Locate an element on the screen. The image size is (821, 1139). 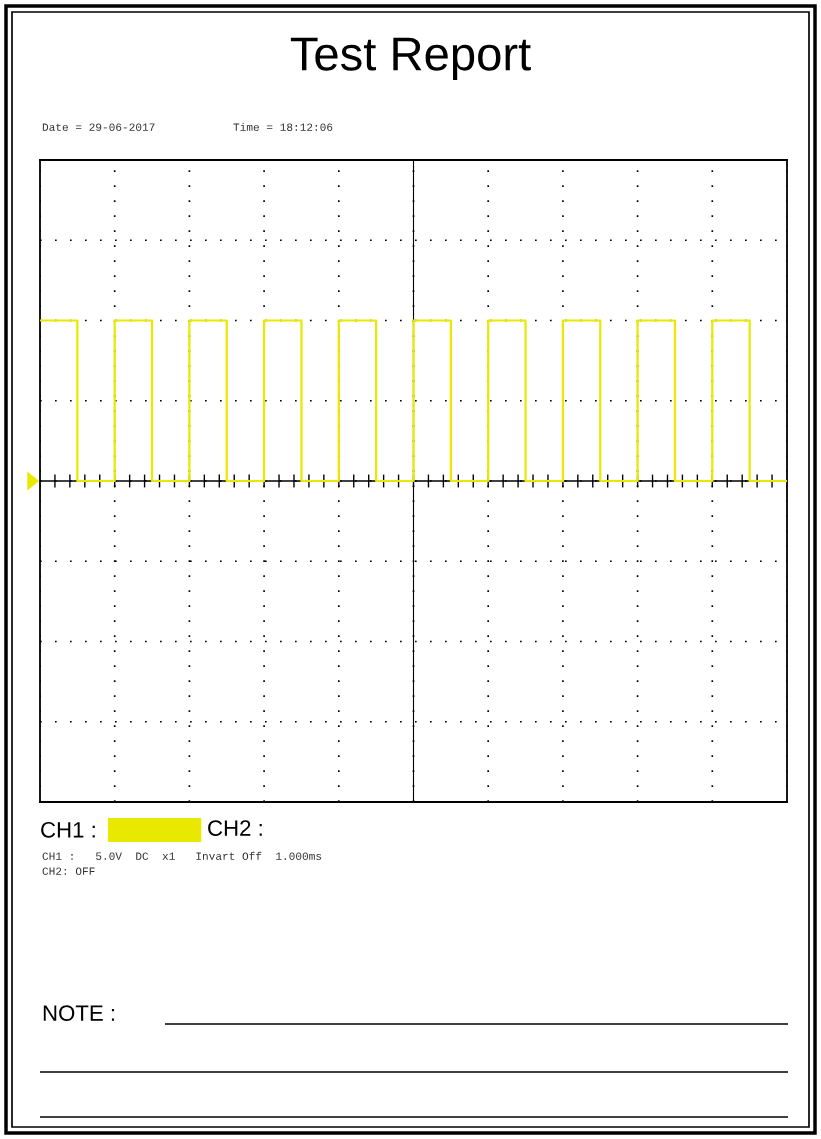
text: Time = 18:12:06 is located at coordinates (283, 126).